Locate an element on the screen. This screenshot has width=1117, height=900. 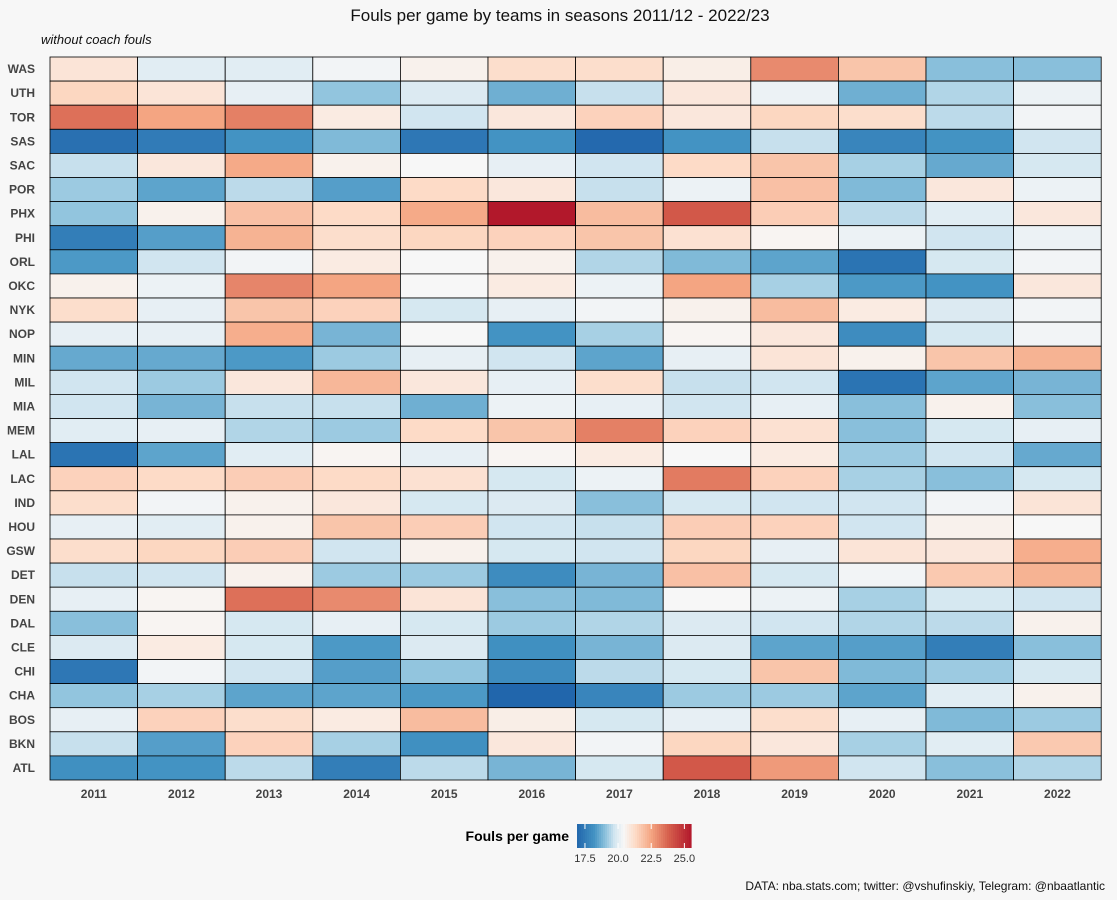
heatmap-cell-lal-2017 is located at coordinates (619, 455).